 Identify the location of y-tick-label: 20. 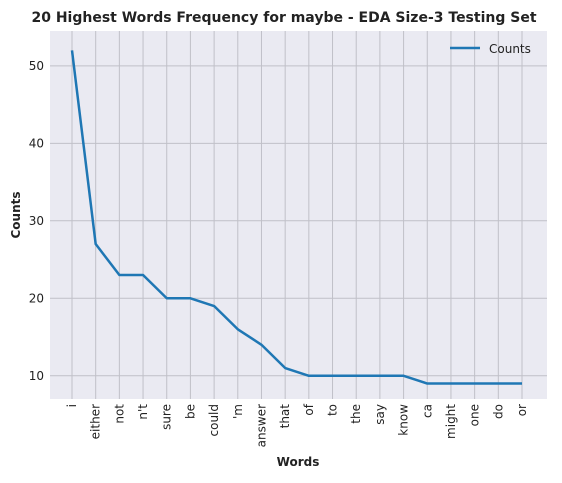
(36, 298).